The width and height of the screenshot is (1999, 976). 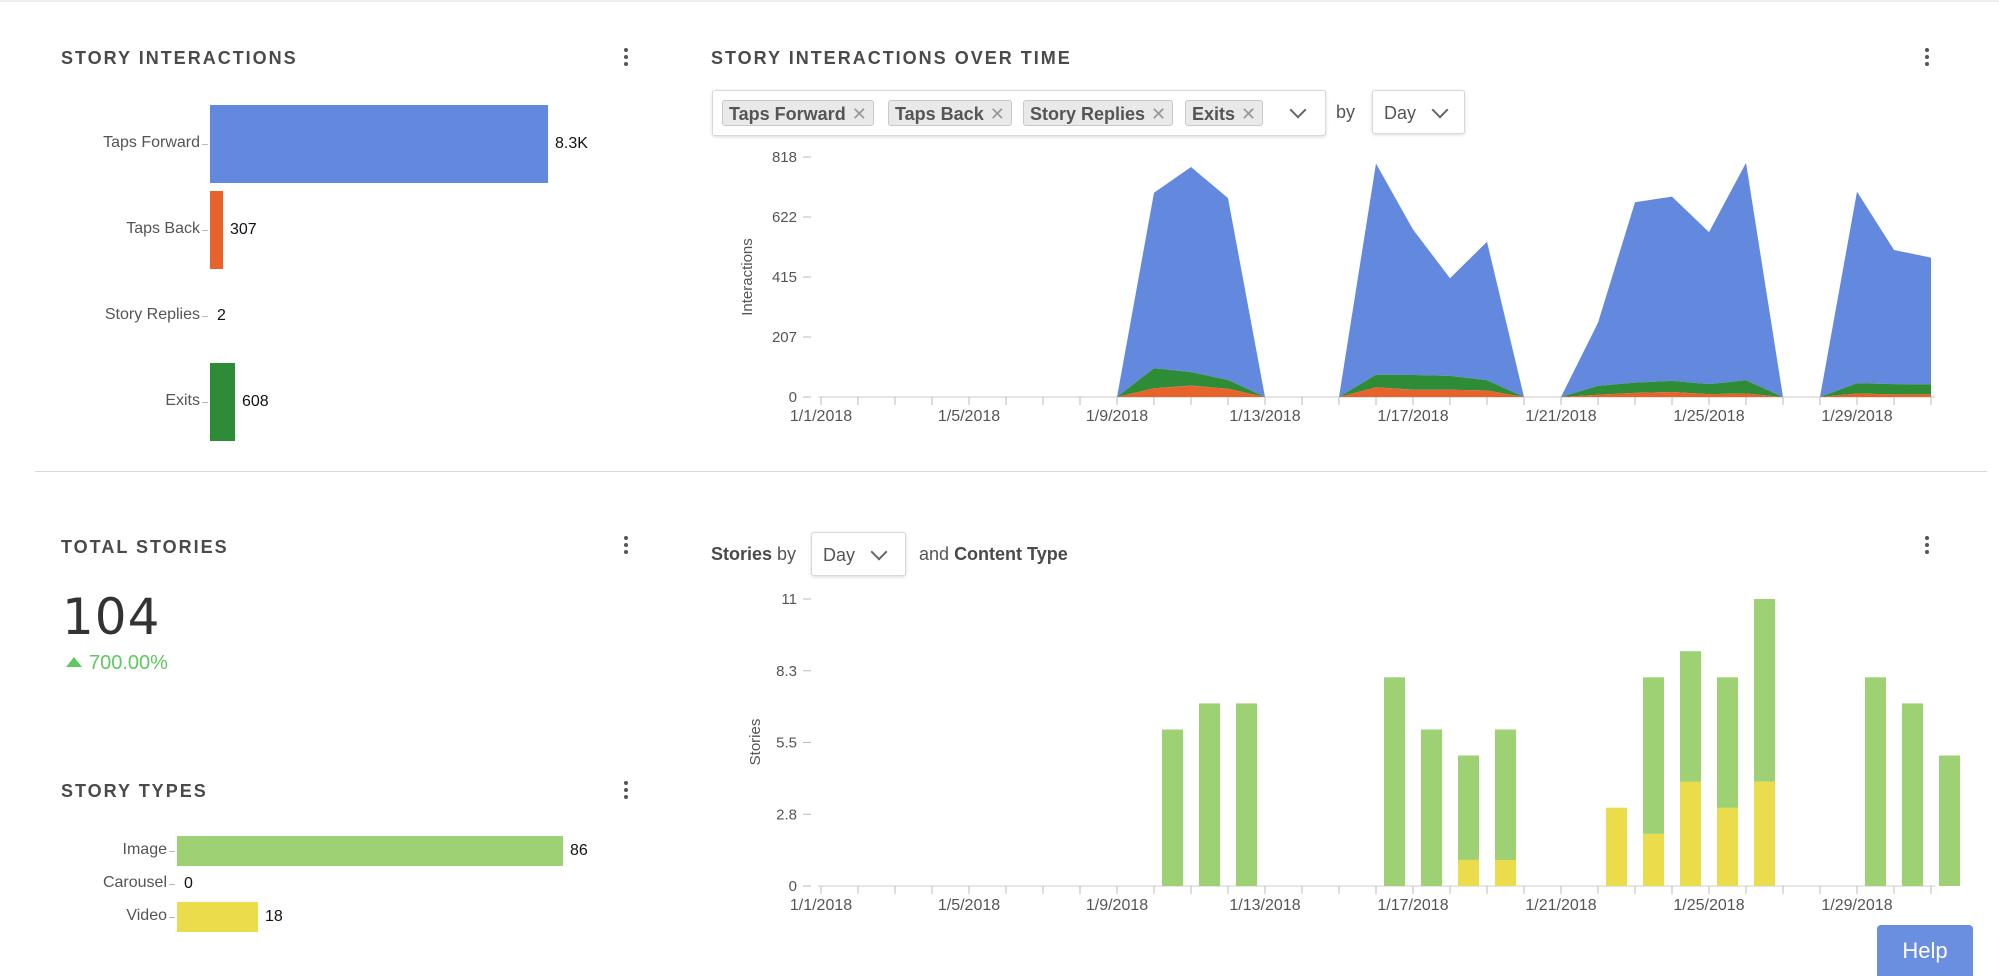 What do you see at coordinates (134, 882) in the screenshot?
I see `bar-label: Carousel` at bounding box center [134, 882].